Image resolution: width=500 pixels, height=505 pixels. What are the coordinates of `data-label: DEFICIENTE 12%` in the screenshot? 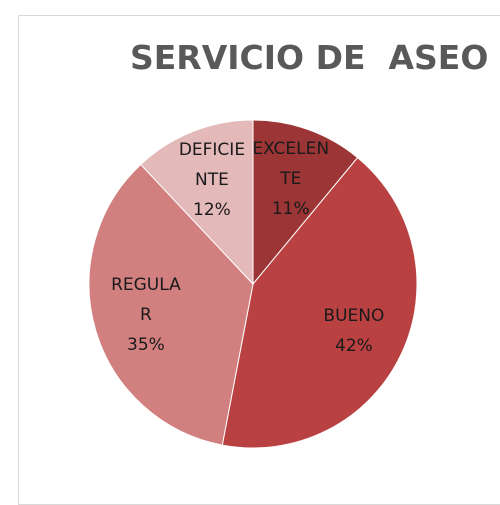 It's located at (212, 180).